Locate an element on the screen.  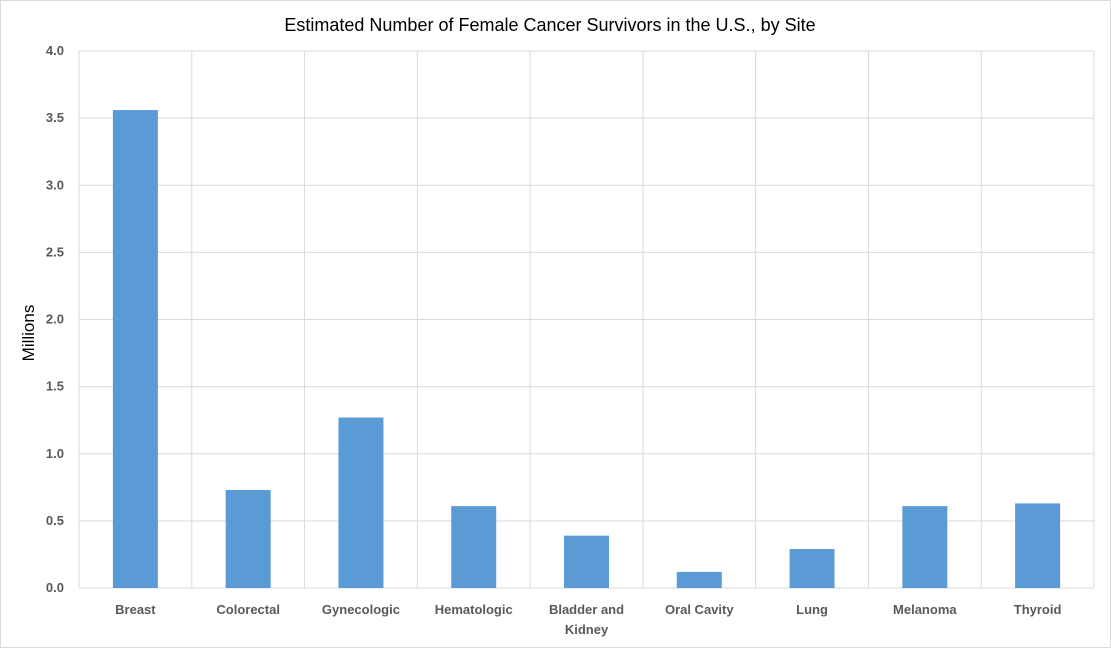
y-tick-label: 3.0 is located at coordinates (55, 184).